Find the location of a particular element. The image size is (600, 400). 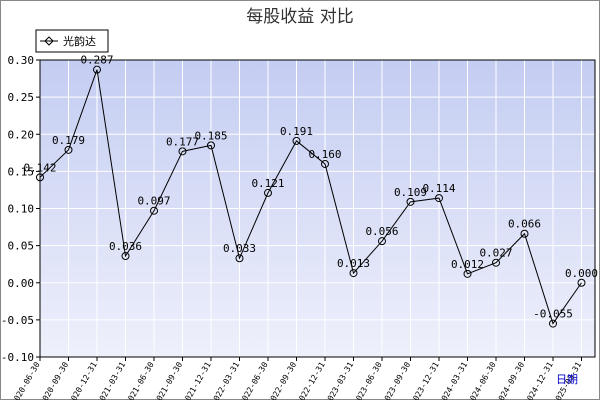

data-label: 0.056 is located at coordinates (381, 231).